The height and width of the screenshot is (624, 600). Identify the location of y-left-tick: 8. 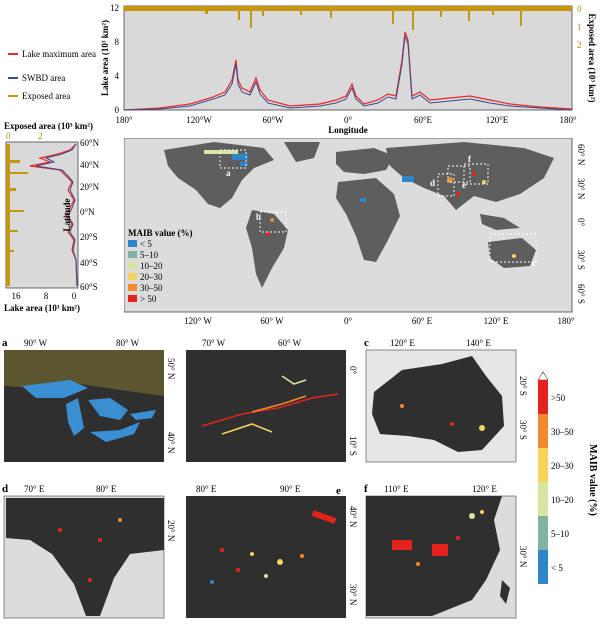
(117, 42).